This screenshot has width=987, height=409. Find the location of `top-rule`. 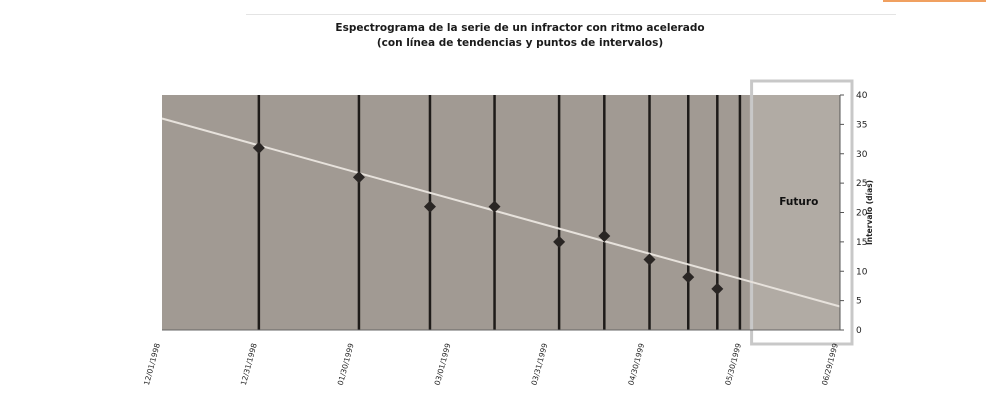

top-rule is located at coordinates (571, 14).